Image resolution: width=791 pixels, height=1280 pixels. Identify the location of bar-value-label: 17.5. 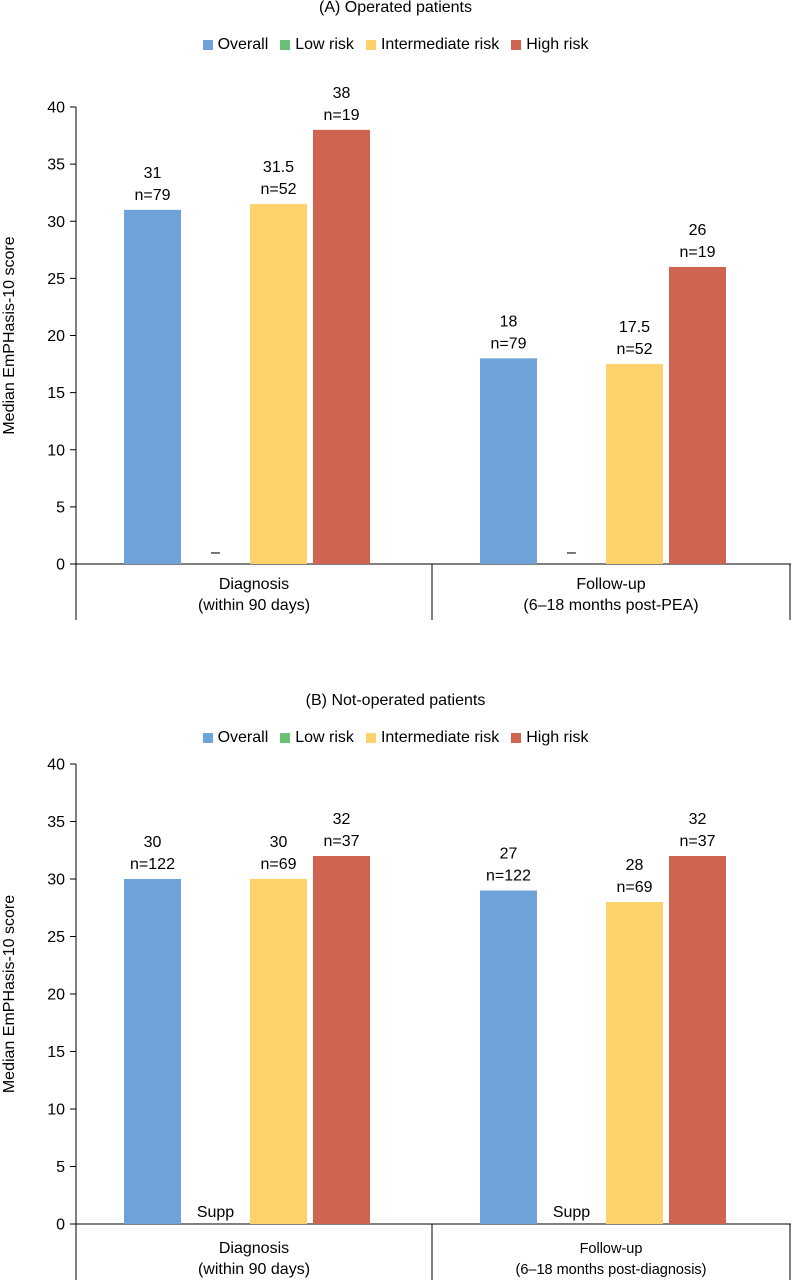
(634, 327).